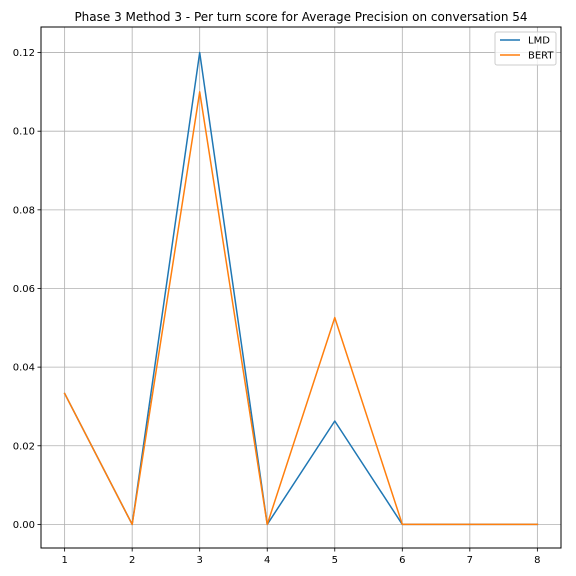  I want to click on y-tick-label: 0.00, so click(24, 525).